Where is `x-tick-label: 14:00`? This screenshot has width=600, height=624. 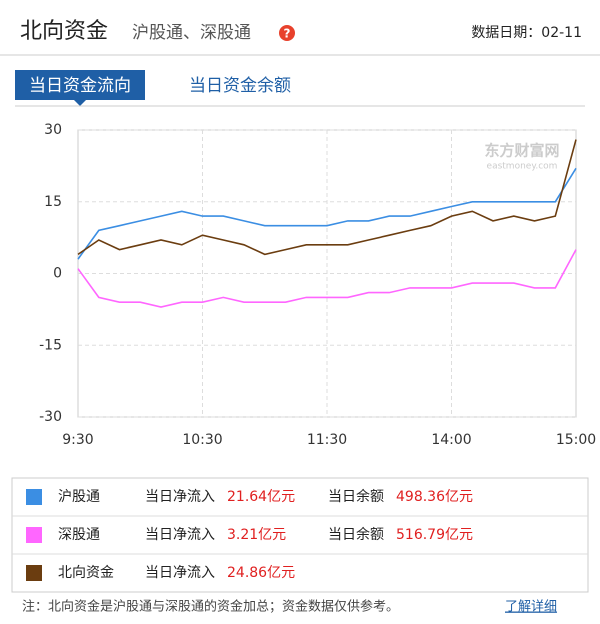 x-tick-label: 14:00 is located at coordinates (451, 440).